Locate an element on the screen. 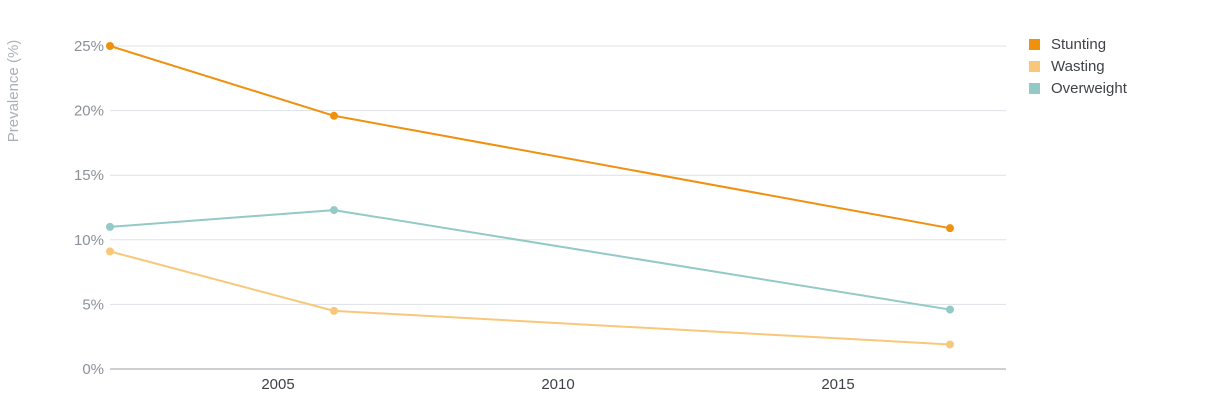  legend-label: Wasting is located at coordinates (1078, 66).